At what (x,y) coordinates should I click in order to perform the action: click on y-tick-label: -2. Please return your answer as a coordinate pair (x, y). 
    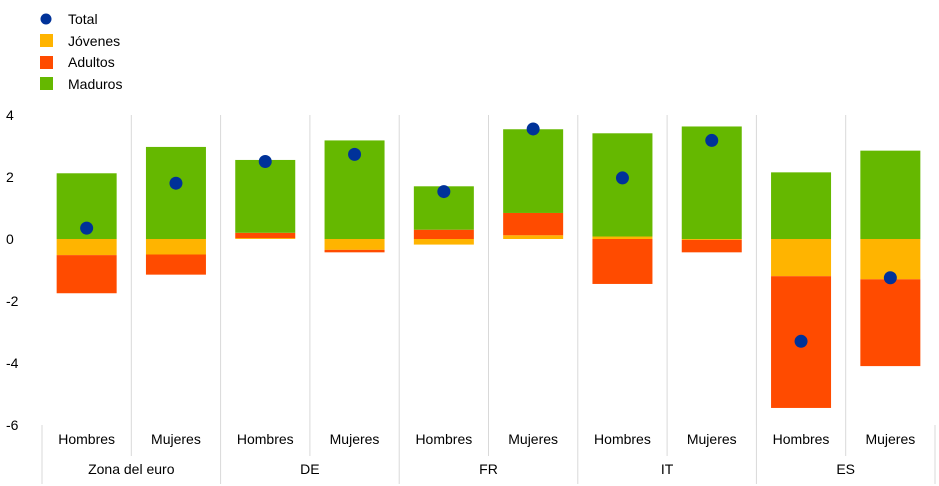
    Looking at the image, I should click on (12, 301).